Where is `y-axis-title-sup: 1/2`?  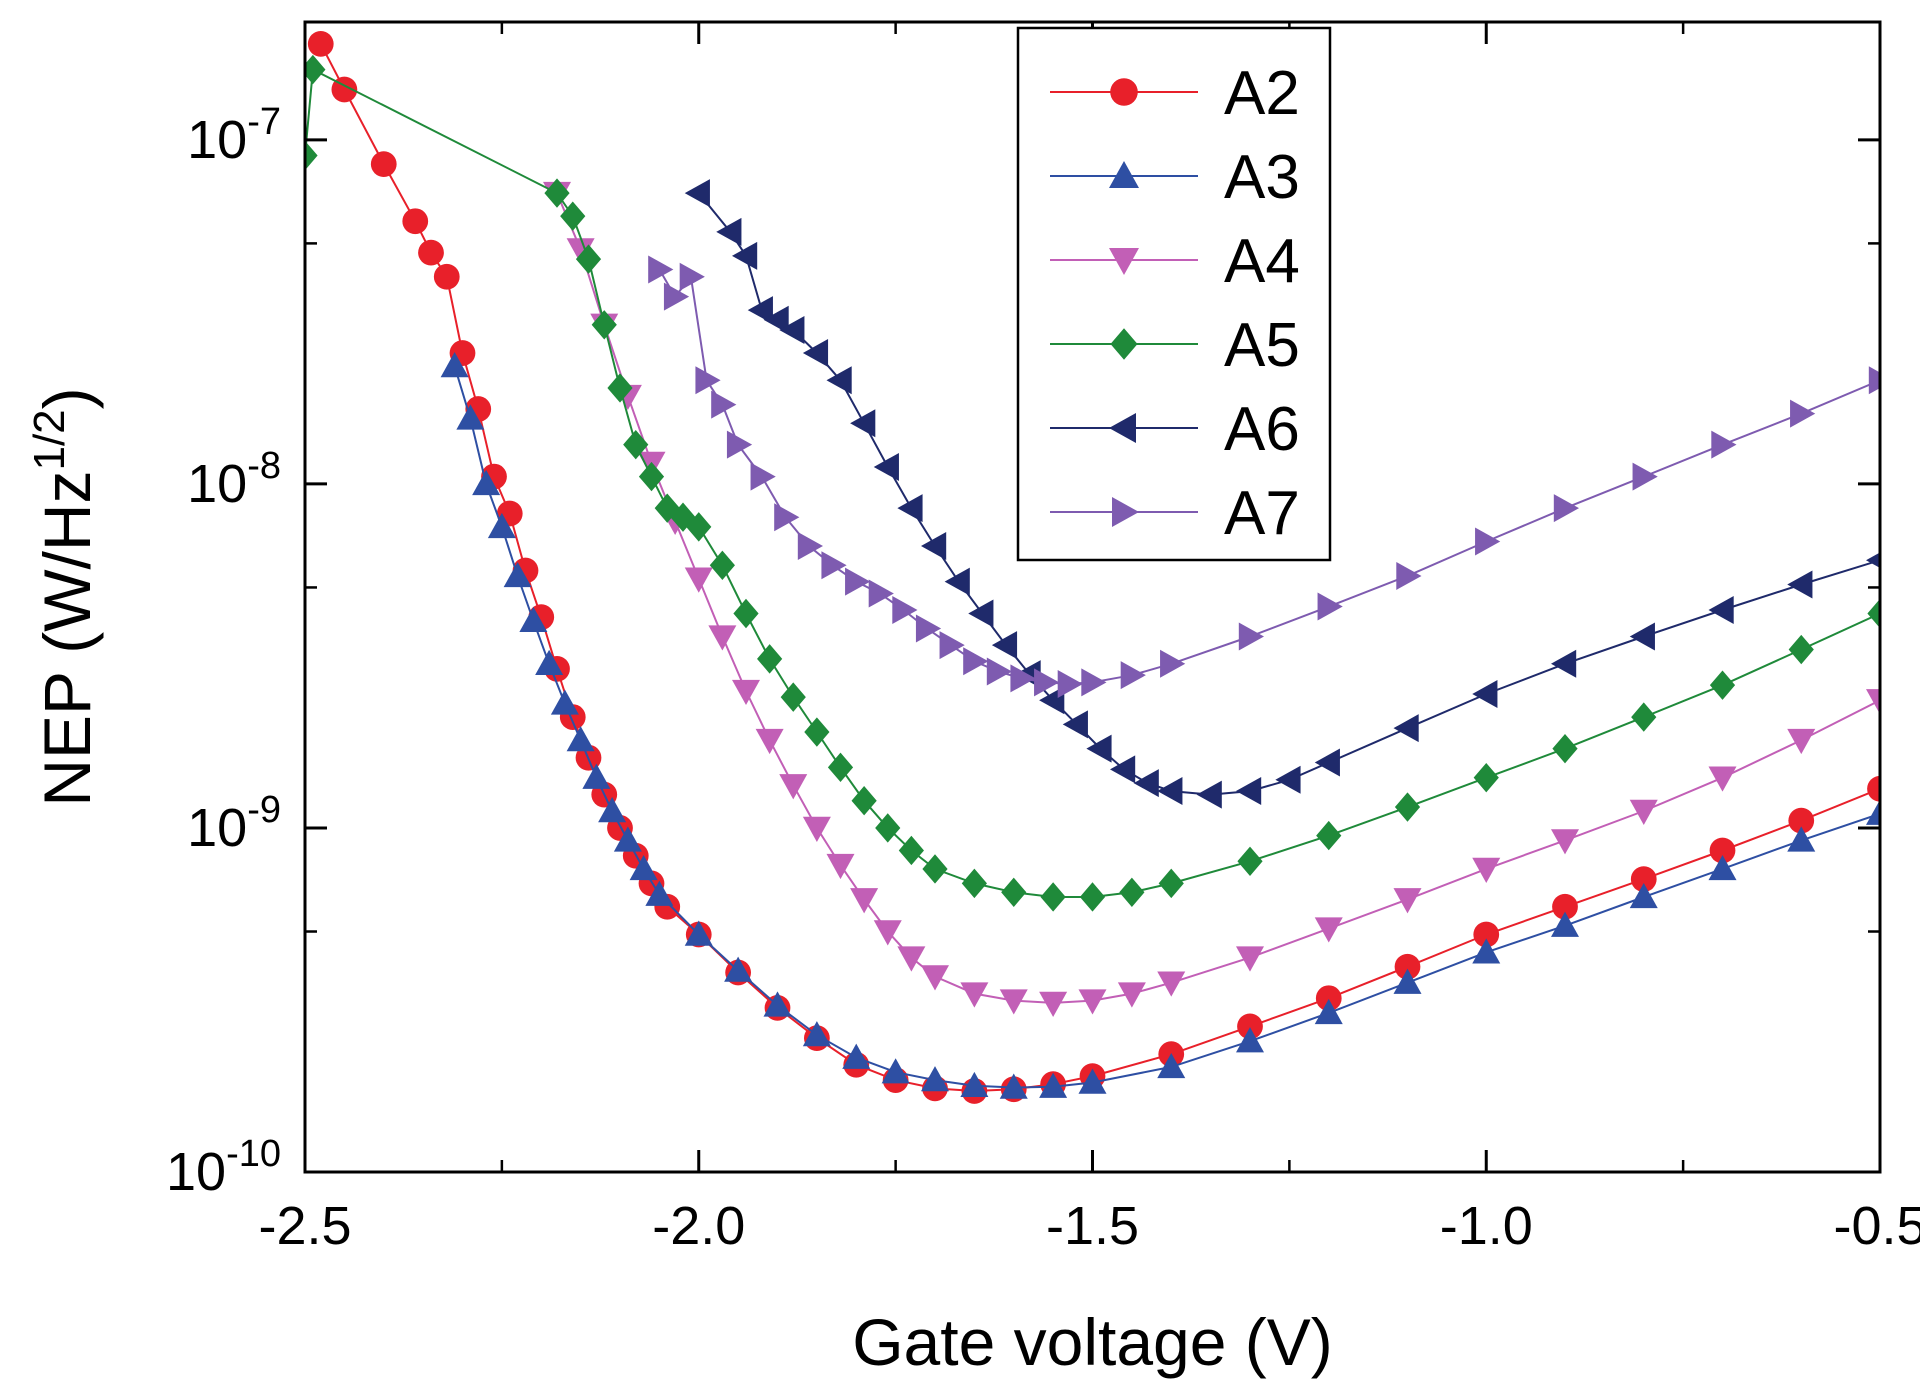 y-axis-title-sup: 1/2 is located at coordinates (49, 439).